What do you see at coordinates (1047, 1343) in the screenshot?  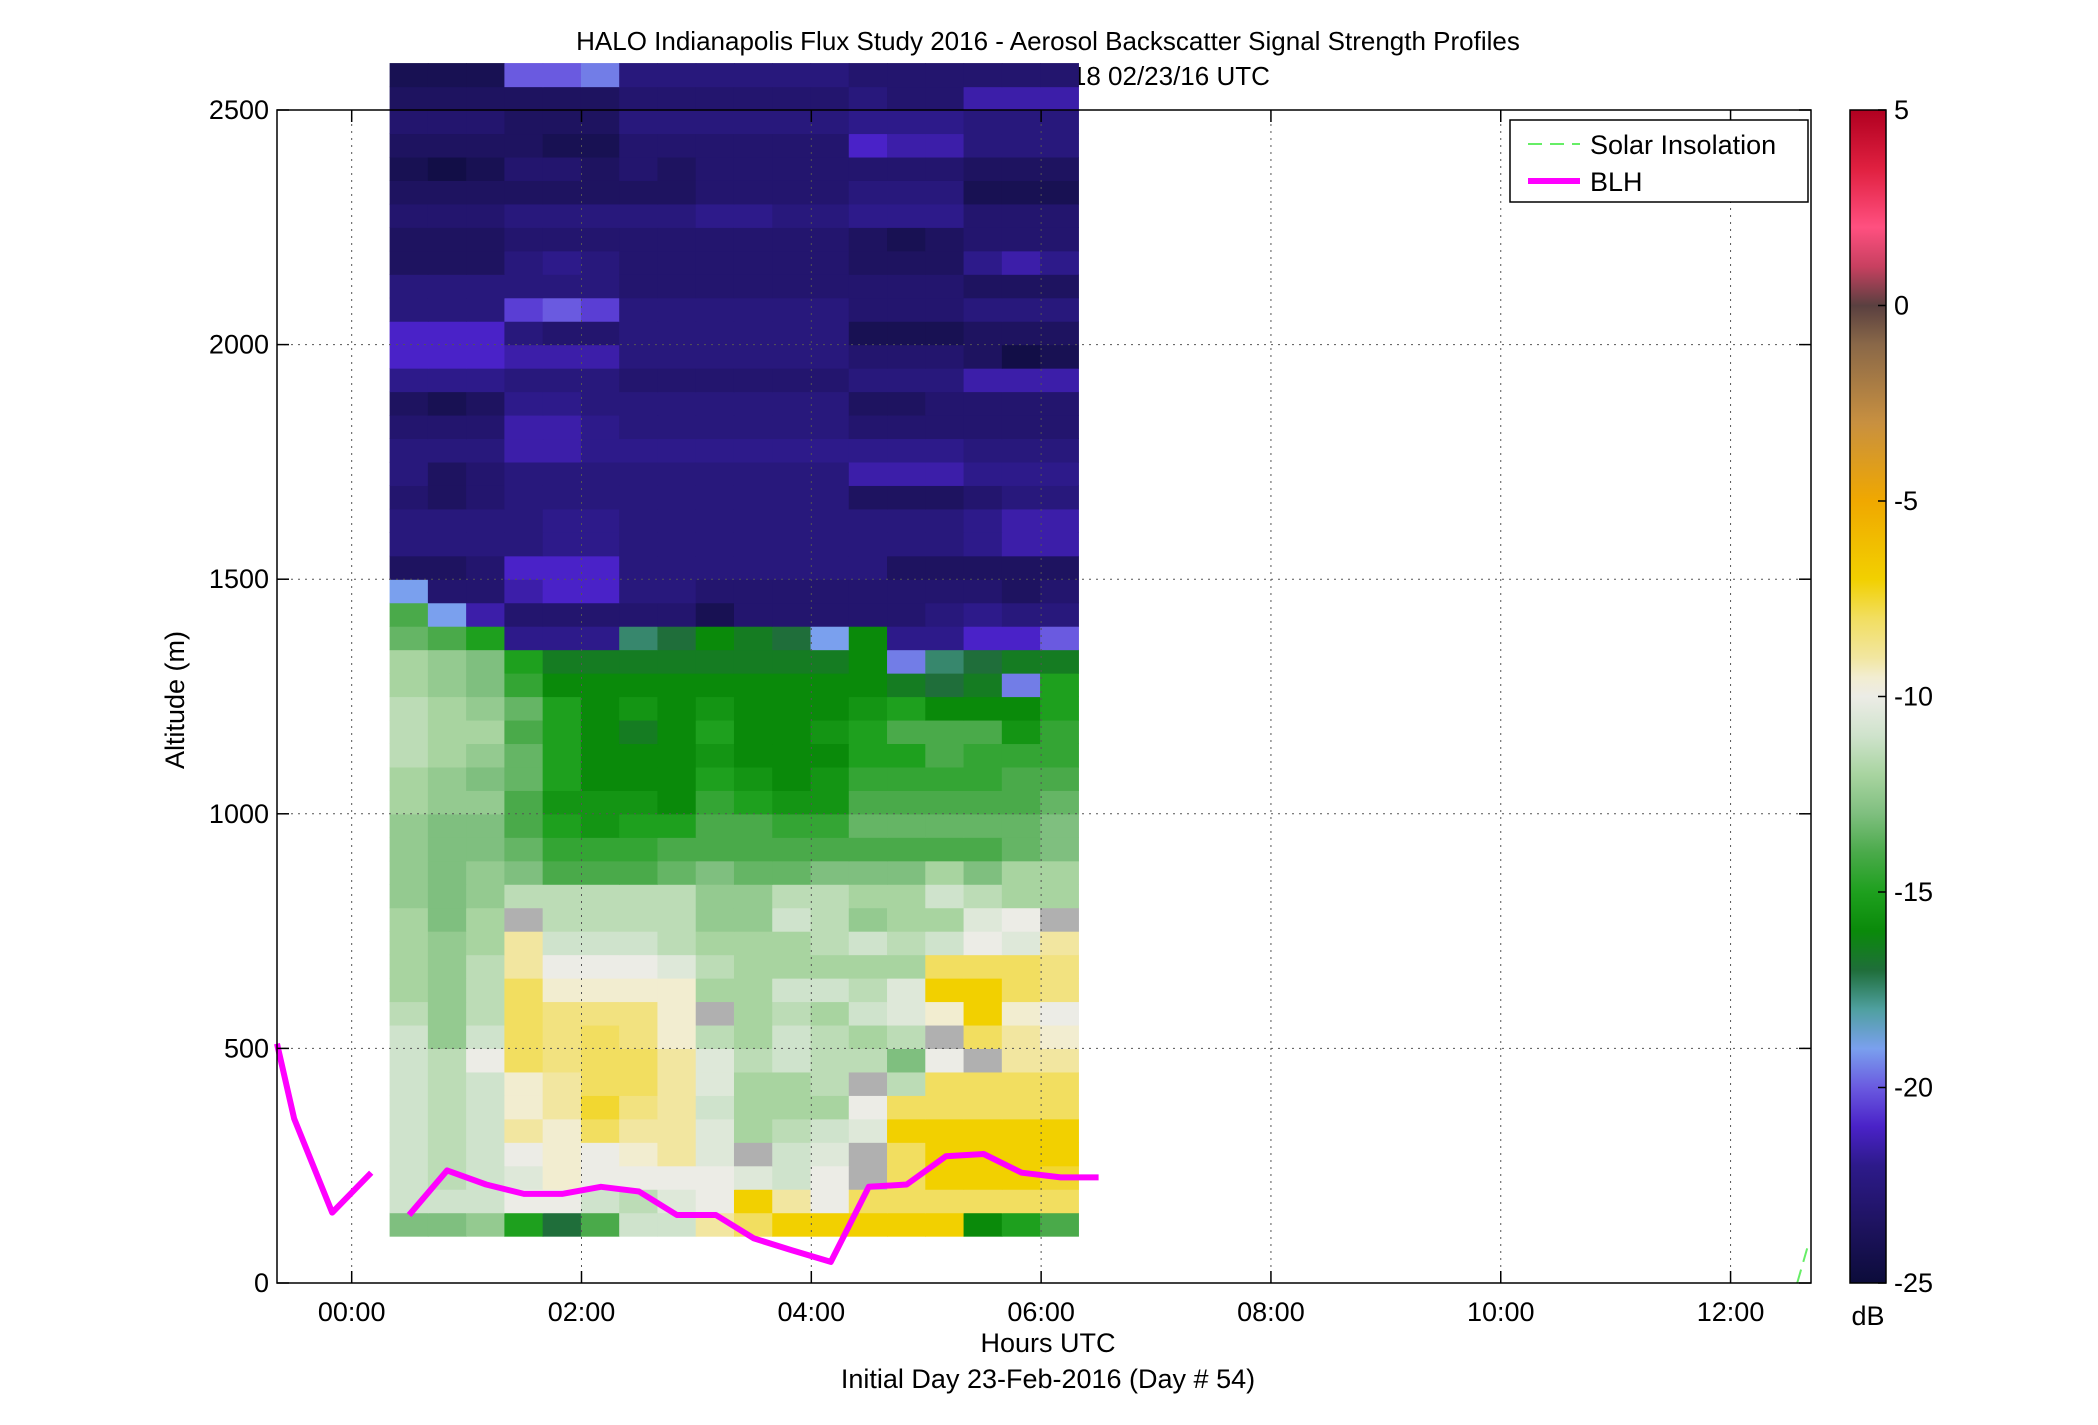 I see `x-axis-title: Hours UTC` at bounding box center [1047, 1343].